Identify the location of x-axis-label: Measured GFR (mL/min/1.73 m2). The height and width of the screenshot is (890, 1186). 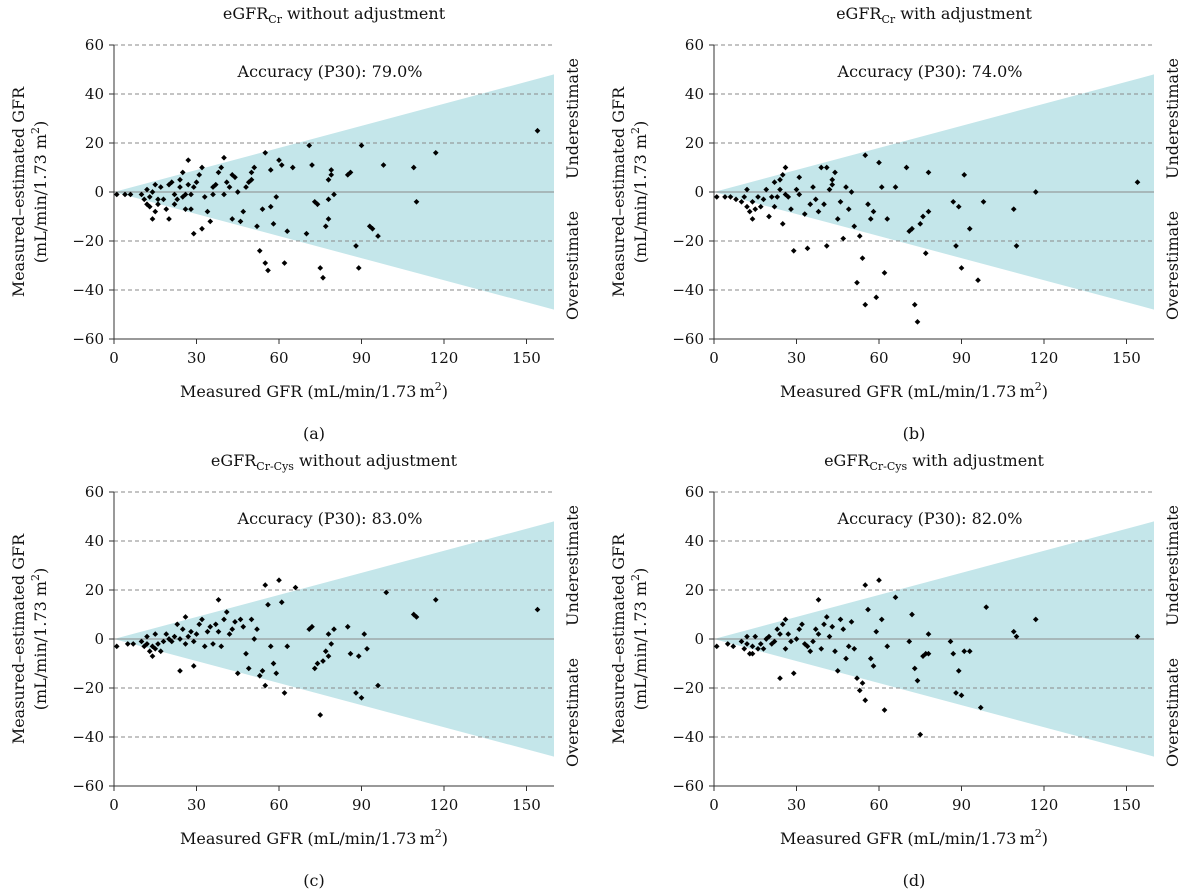
(914, 390).